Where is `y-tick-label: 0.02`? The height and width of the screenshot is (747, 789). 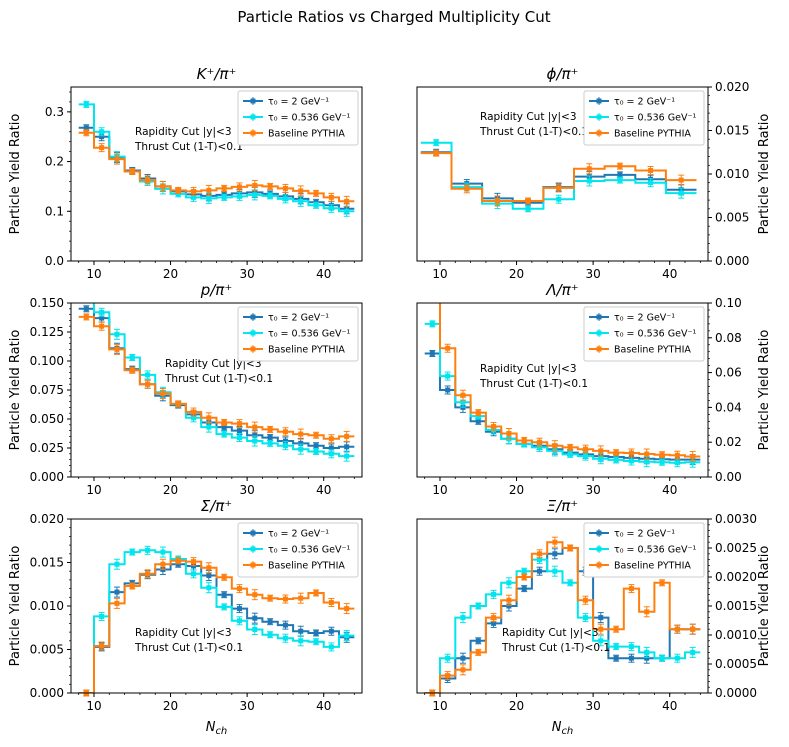 y-tick-label: 0.02 is located at coordinates (728, 442).